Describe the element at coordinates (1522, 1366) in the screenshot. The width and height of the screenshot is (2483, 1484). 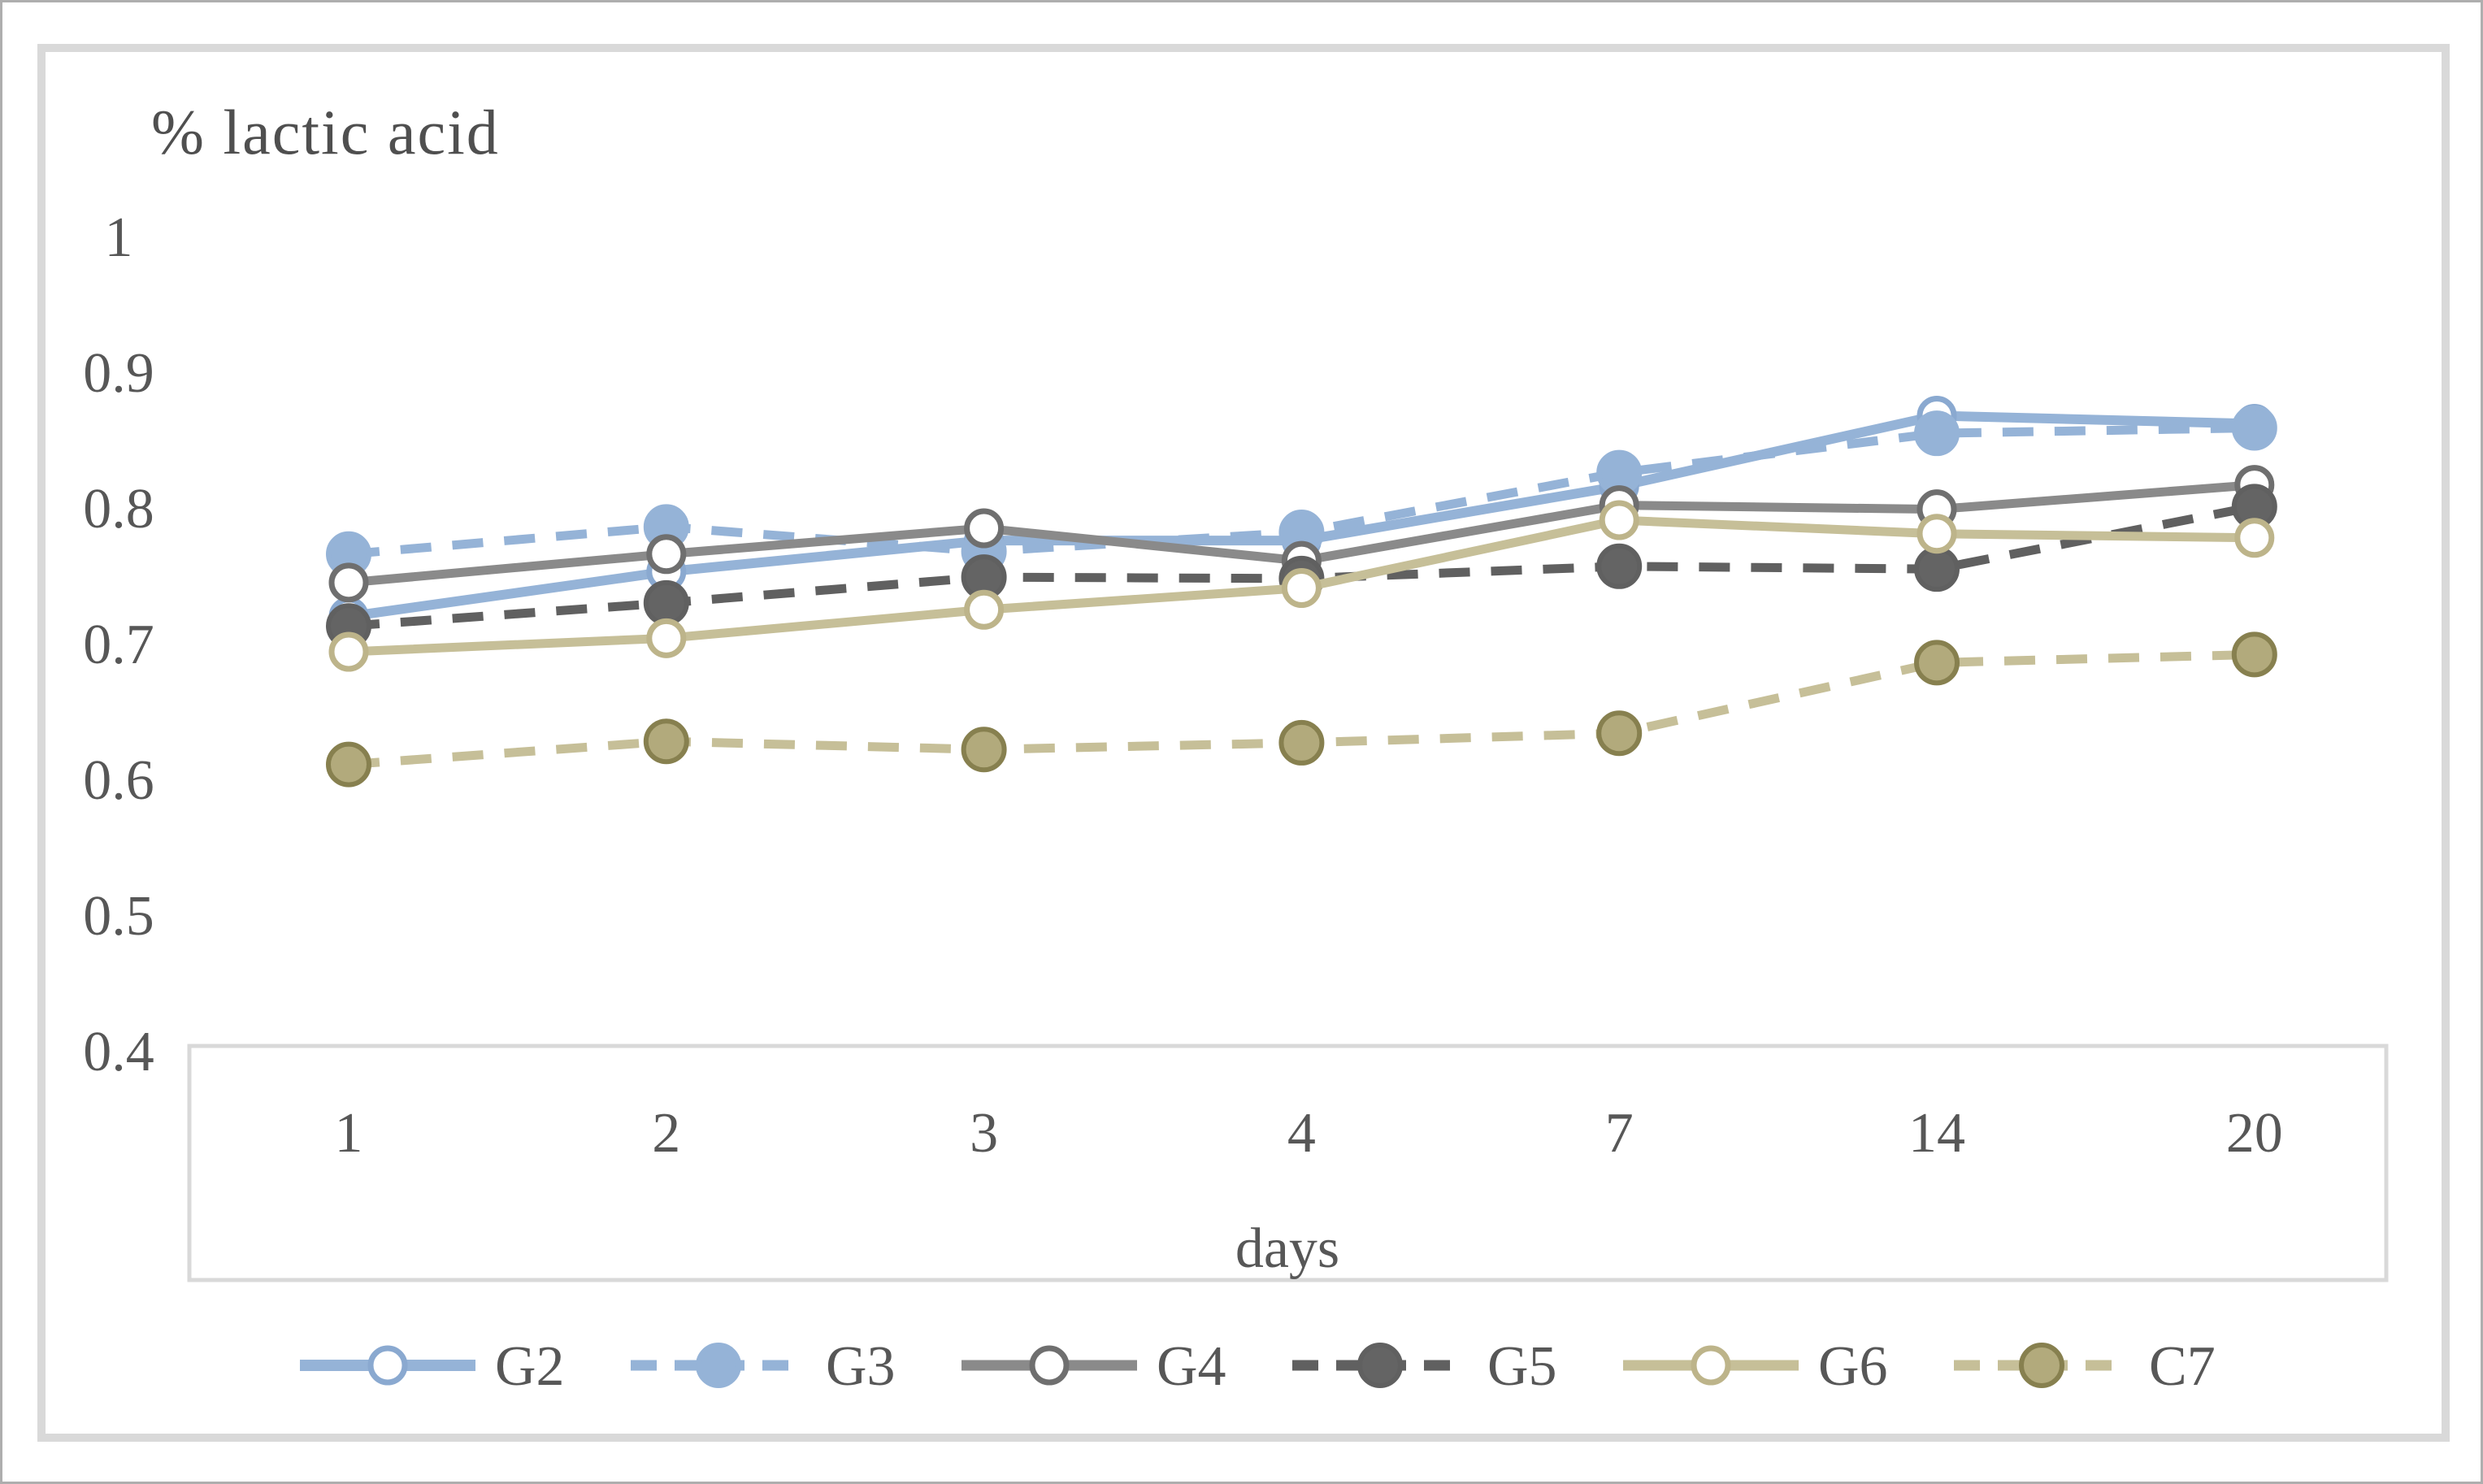
I see `legend-label-G5: G5` at that location.